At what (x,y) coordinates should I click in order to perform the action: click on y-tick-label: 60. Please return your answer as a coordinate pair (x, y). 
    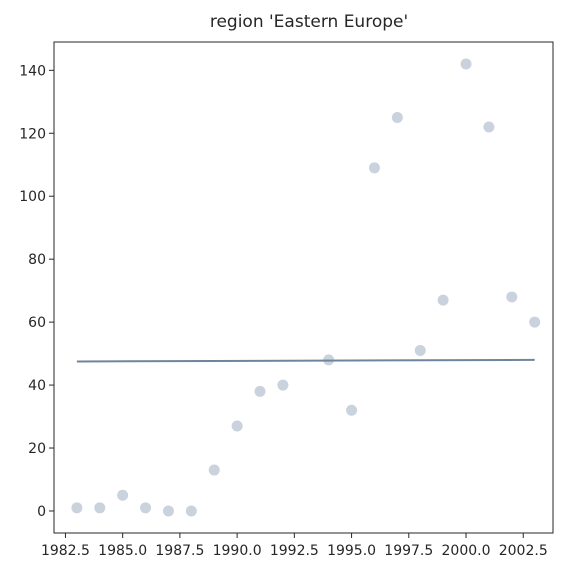
    Looking at the image, I should click on (37, 323).